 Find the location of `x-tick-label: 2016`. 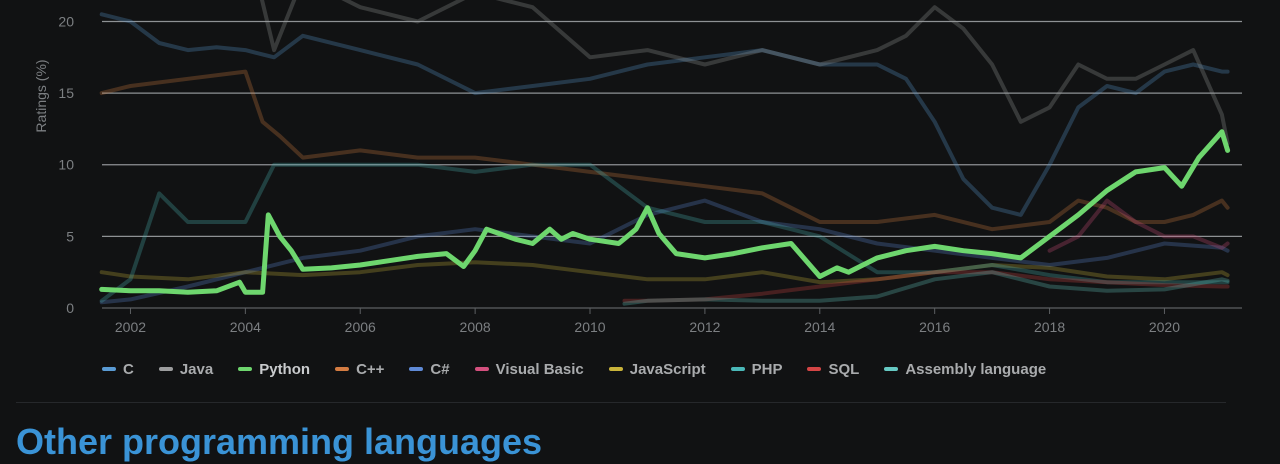

x-tick-label: 2016 is located at coordinates (934, 327).